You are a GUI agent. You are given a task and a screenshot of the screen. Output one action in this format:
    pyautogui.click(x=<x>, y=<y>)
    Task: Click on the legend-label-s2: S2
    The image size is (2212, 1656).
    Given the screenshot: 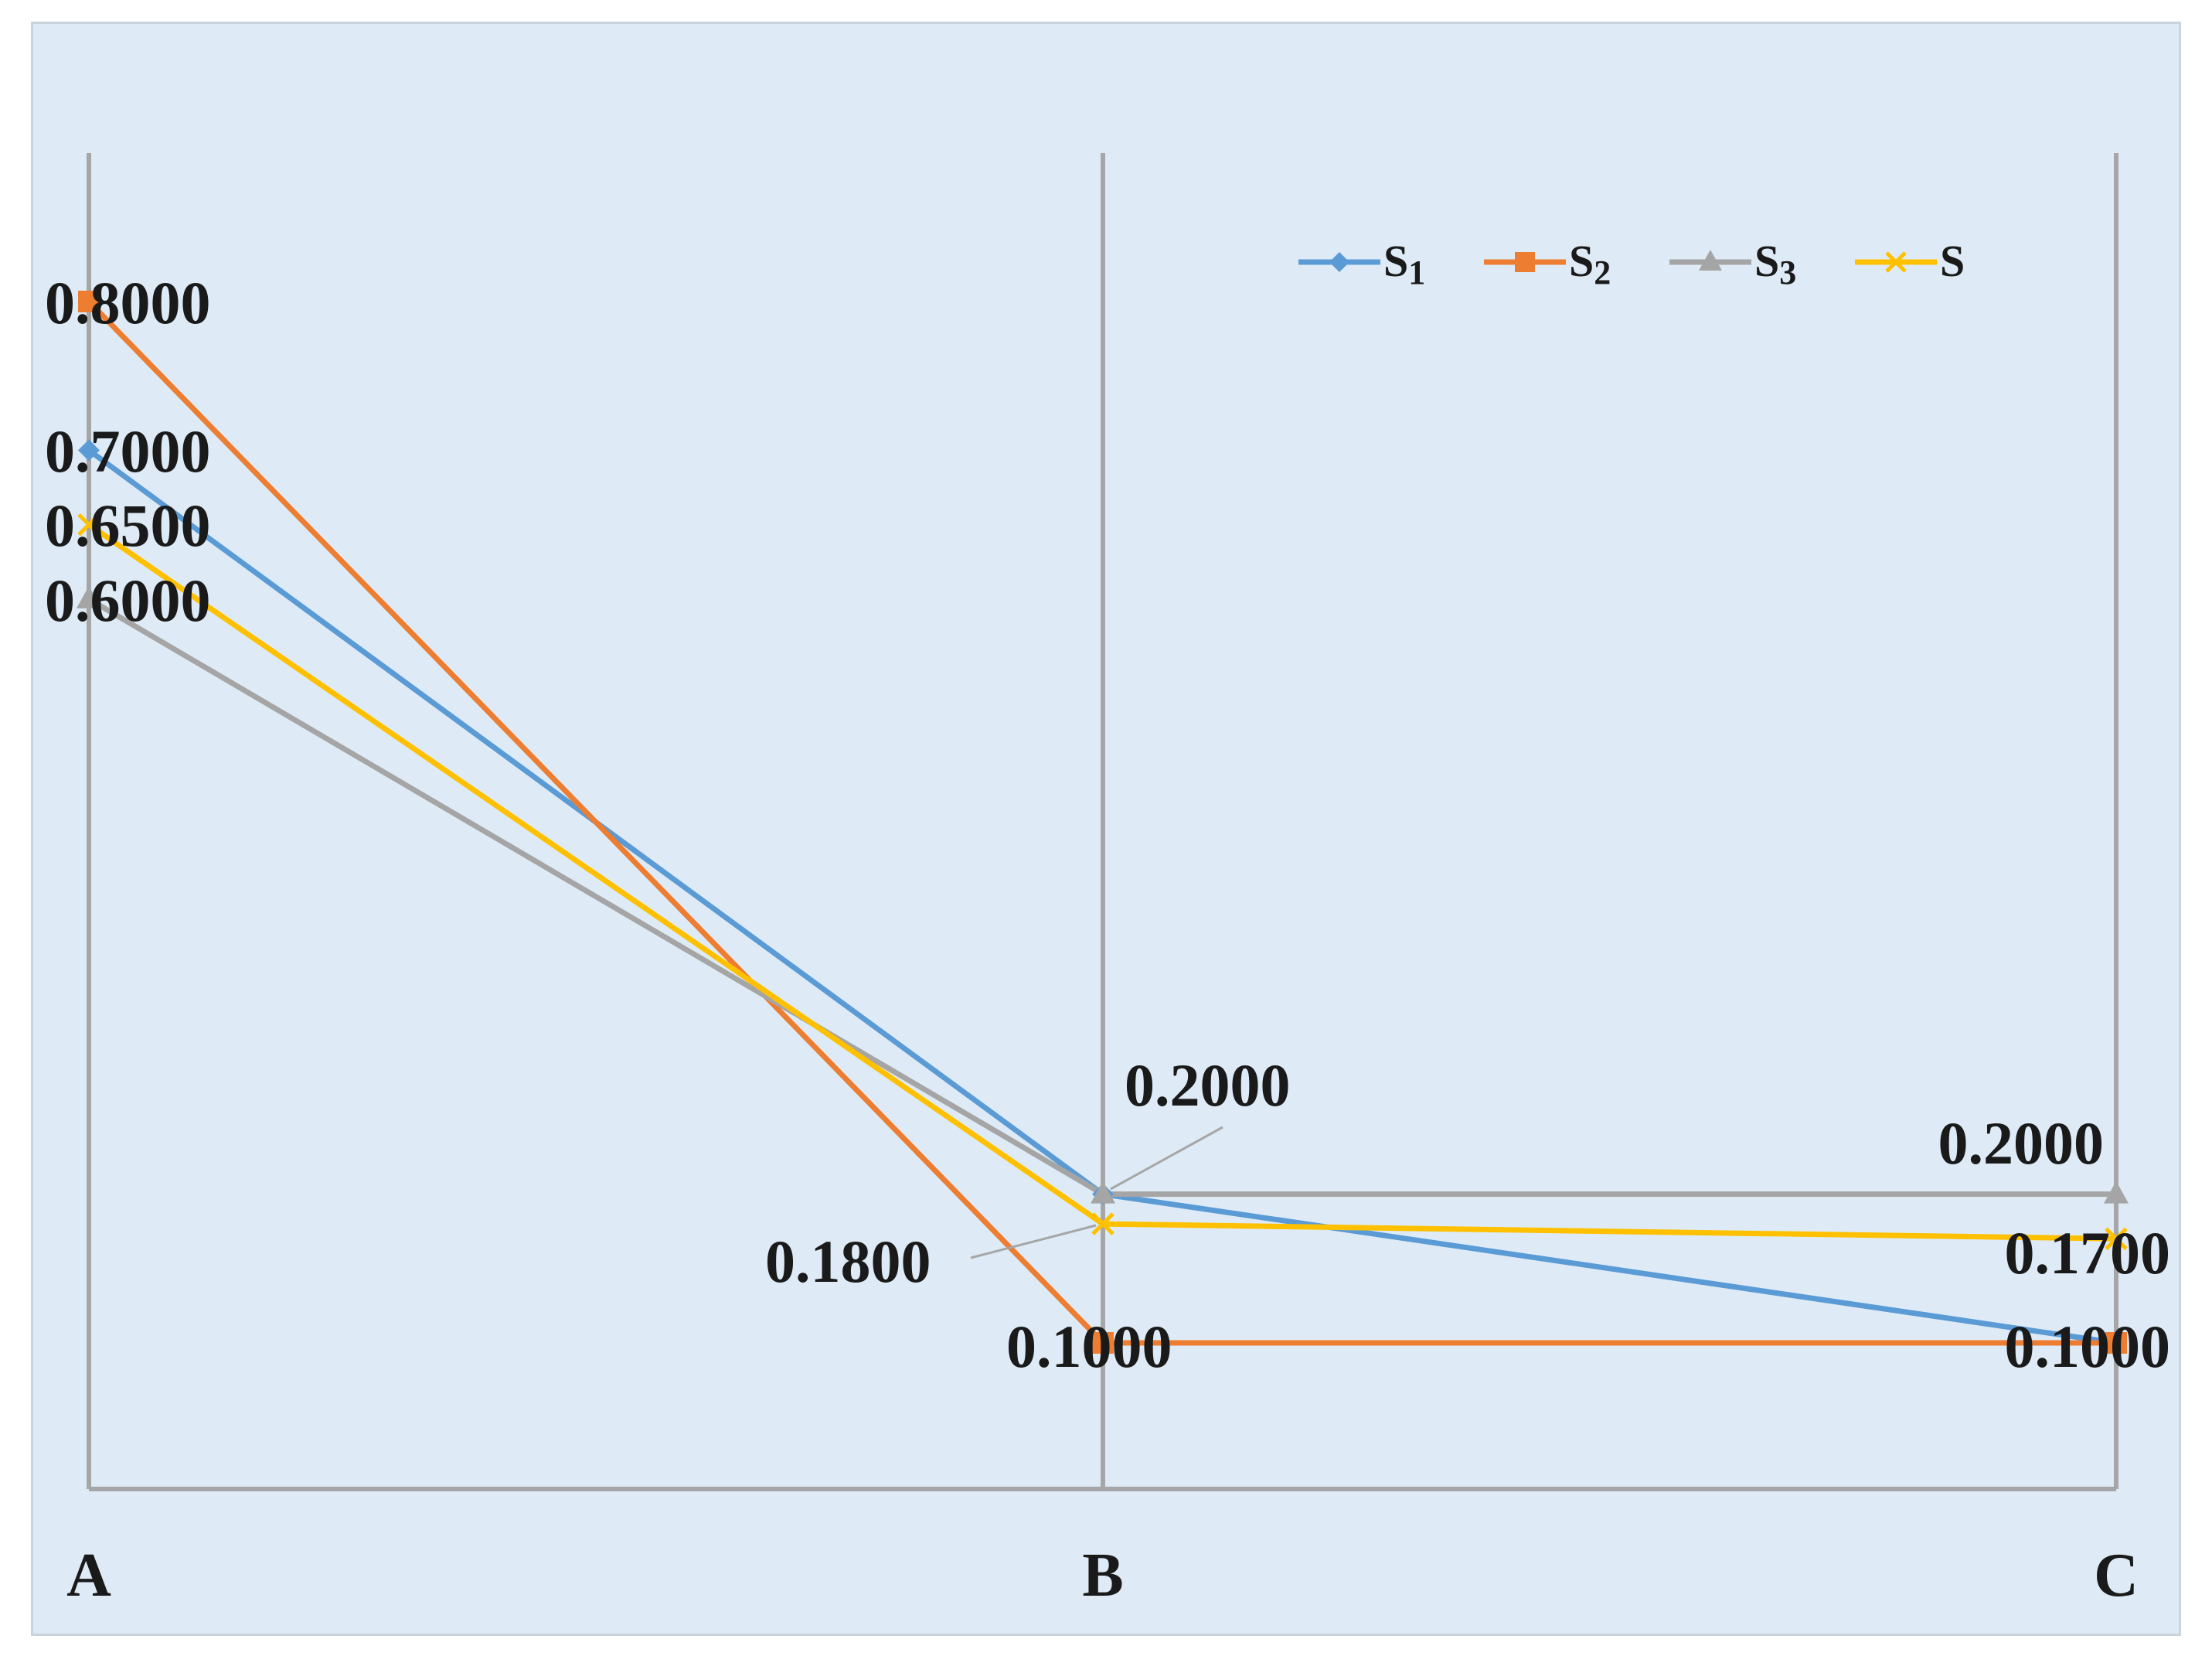 What is the action you would take?
    pyautogui.click(x=1590, y=263)
    